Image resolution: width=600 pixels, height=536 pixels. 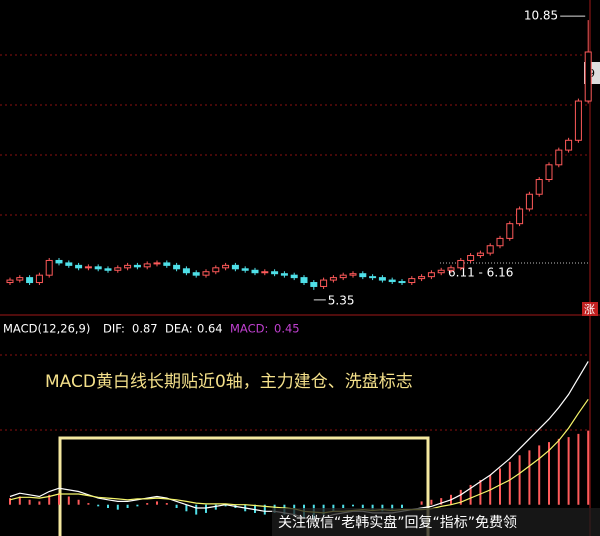 I want to click on watermark-bg, so click(x=436, y=522).